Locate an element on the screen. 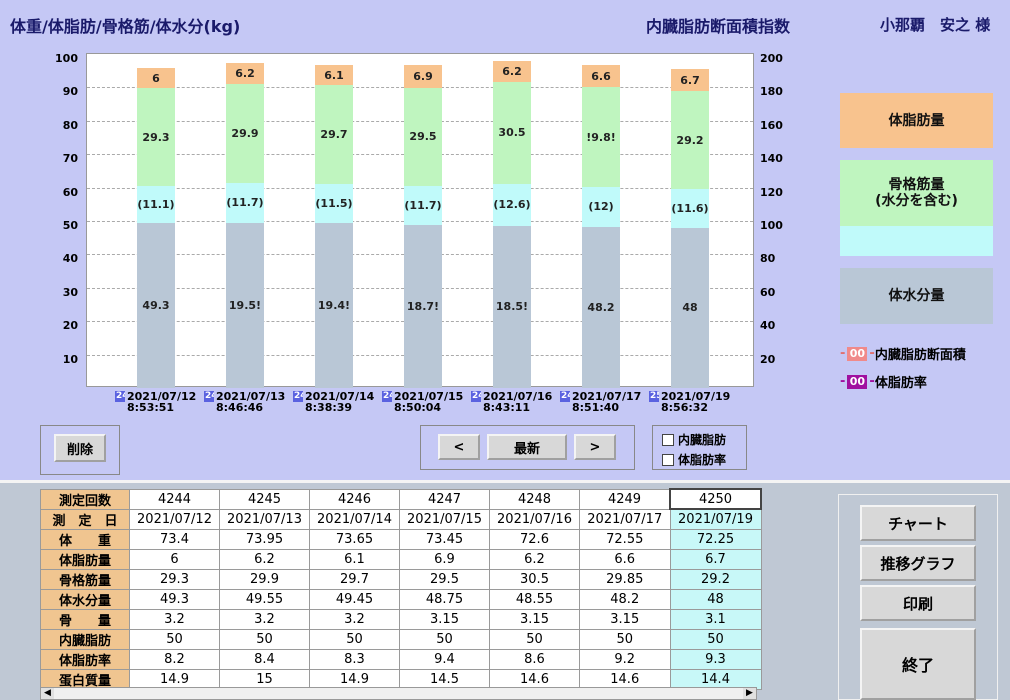 This screenshot has height=700, width=1010. table-cell: 72.55 is located at coordinates (625, 539).